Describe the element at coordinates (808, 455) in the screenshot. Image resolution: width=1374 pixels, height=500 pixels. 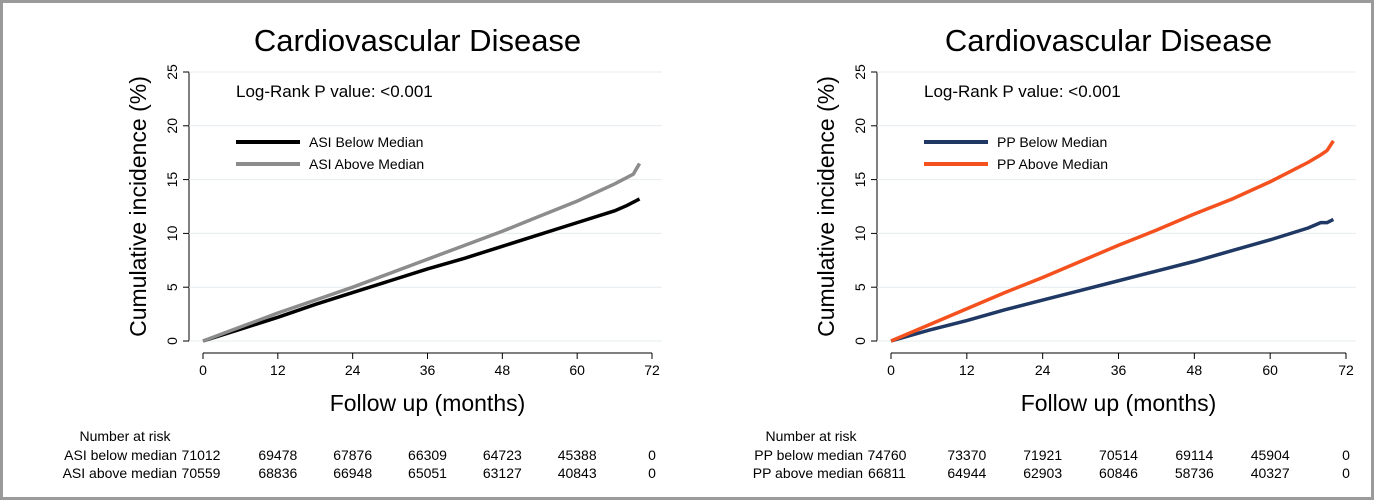
I see `risk-row-name: PP below median` at that location.